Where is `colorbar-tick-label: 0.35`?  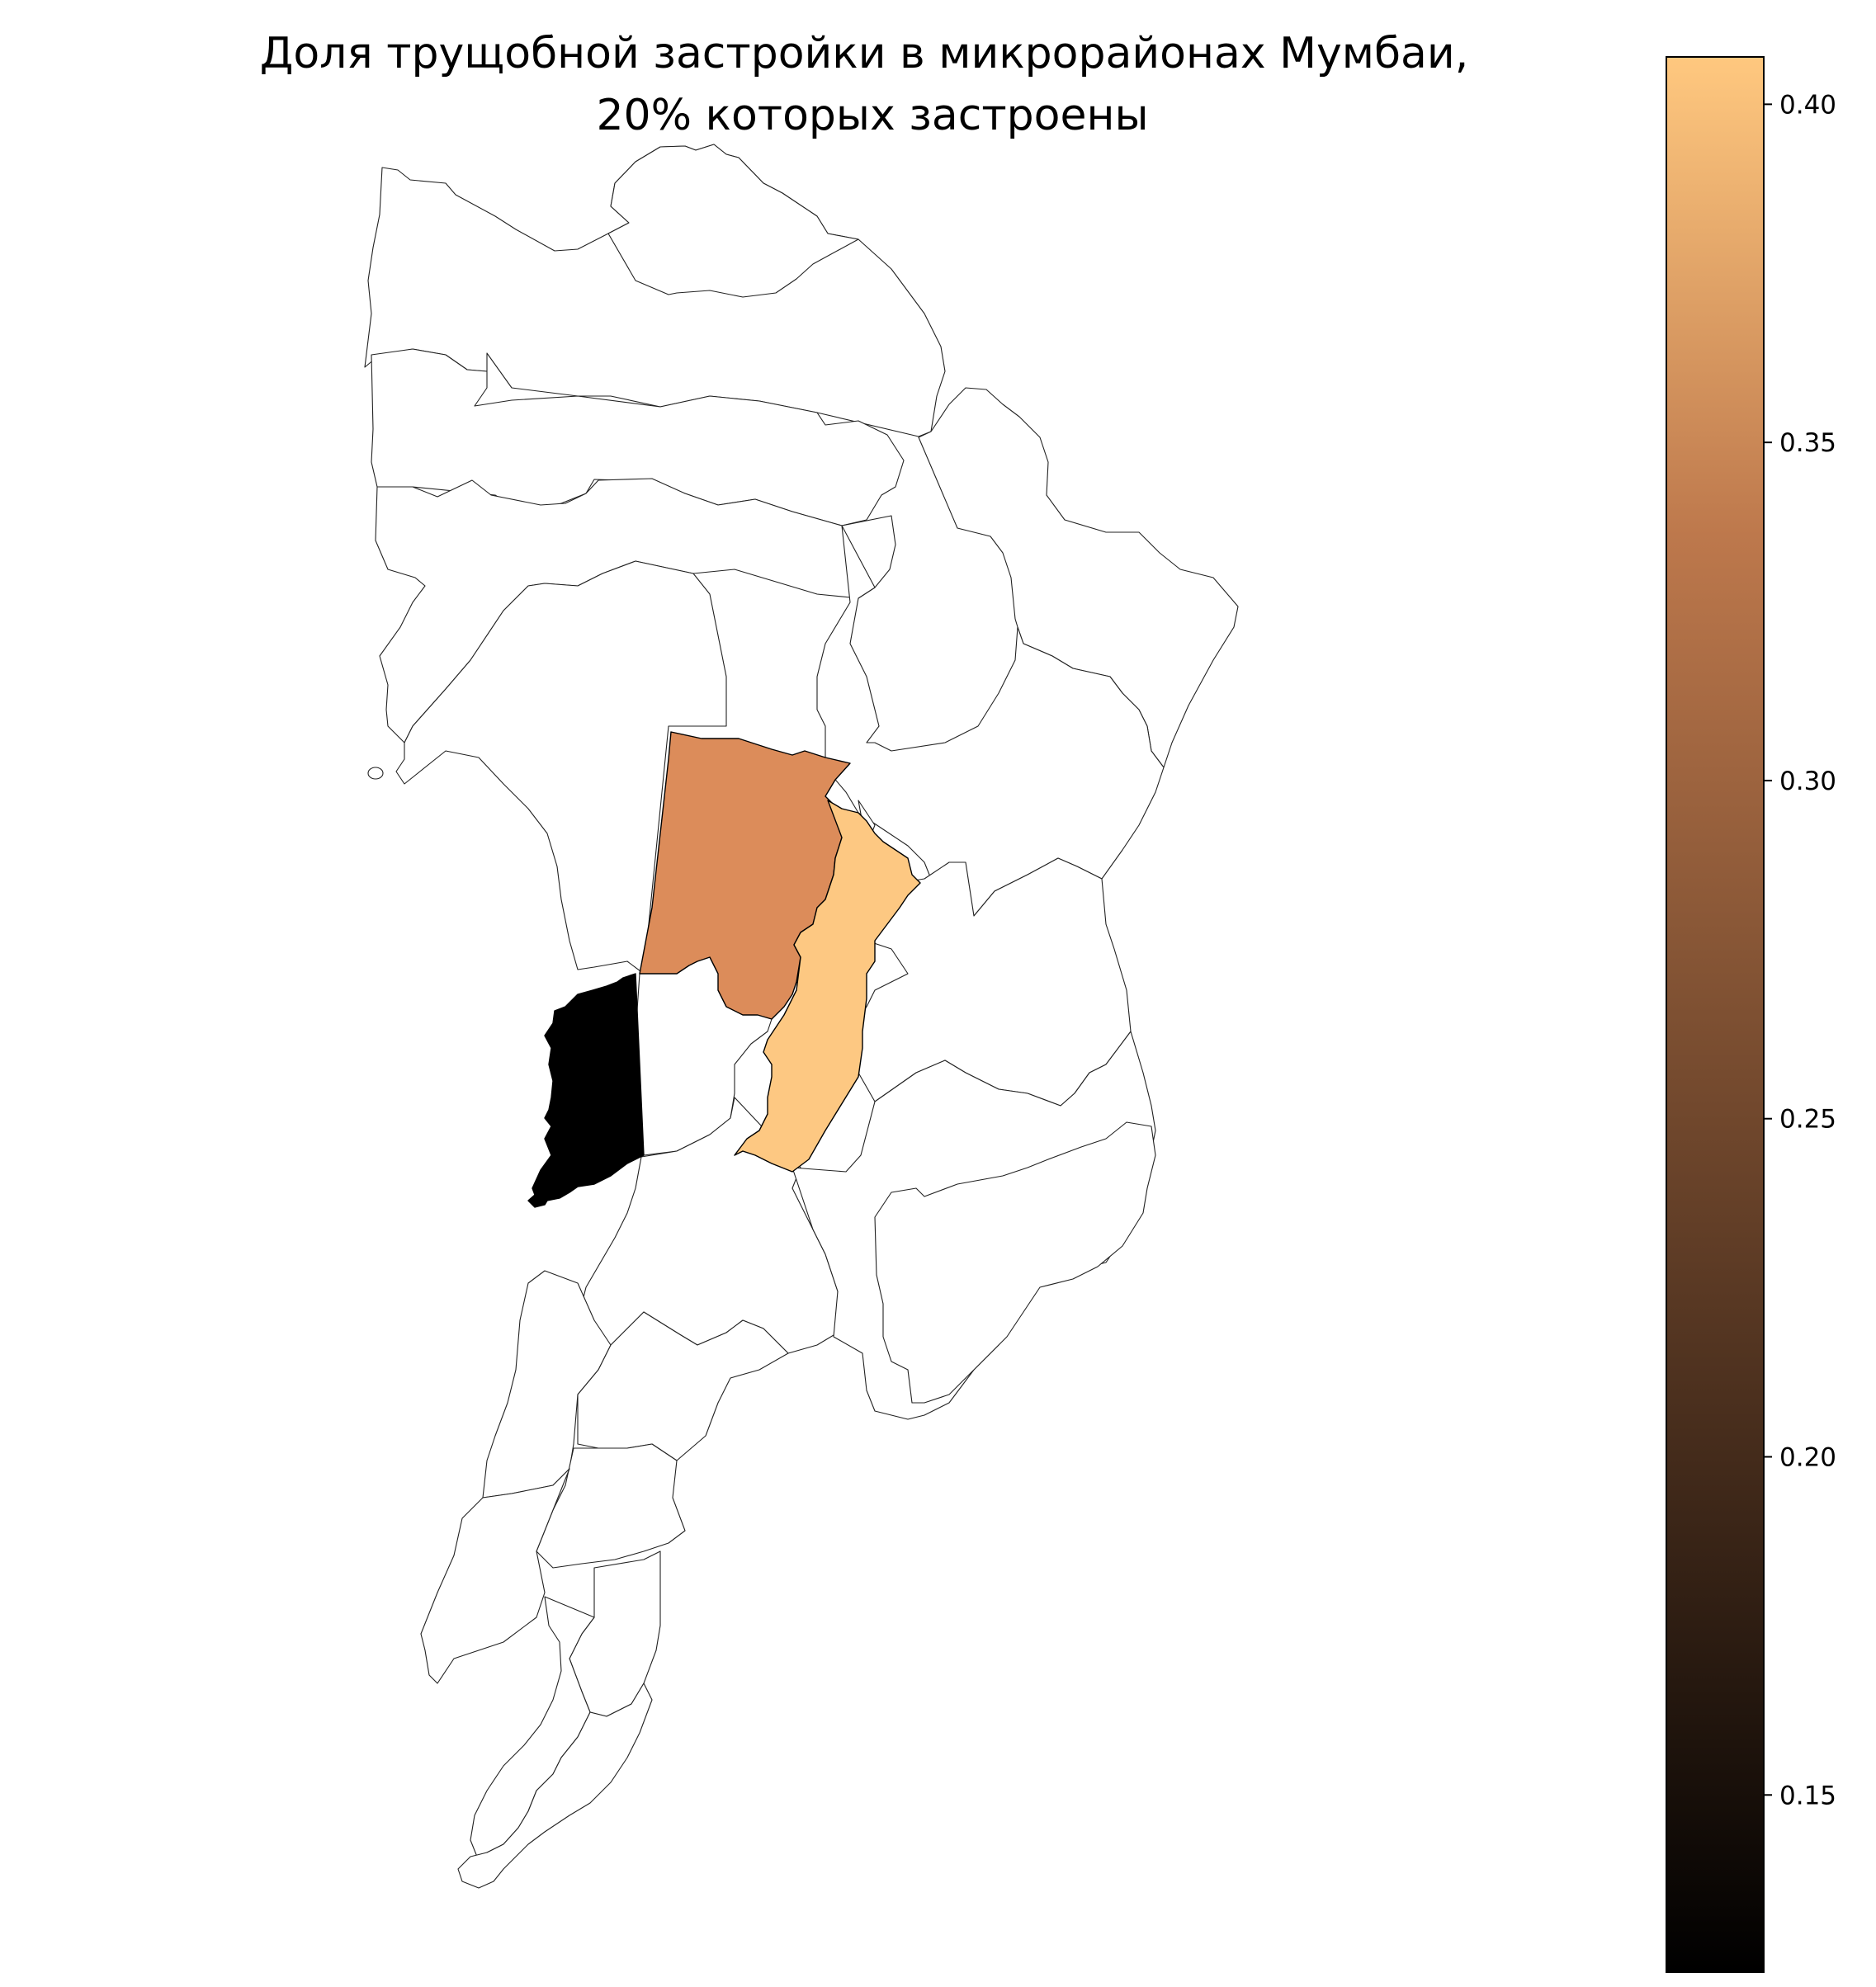 colorbar-tick-label: 0.35 is located at coordinates (1807, 443).